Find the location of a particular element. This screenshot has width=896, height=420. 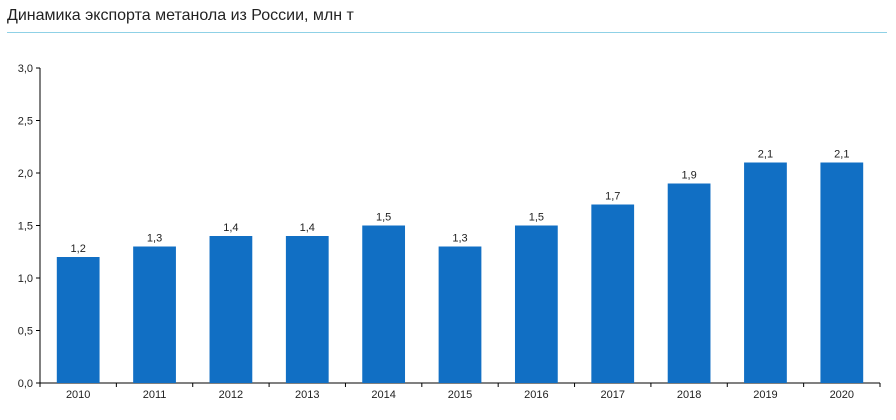

x-tick-label: 2018 is located at coordinates (689, 395).